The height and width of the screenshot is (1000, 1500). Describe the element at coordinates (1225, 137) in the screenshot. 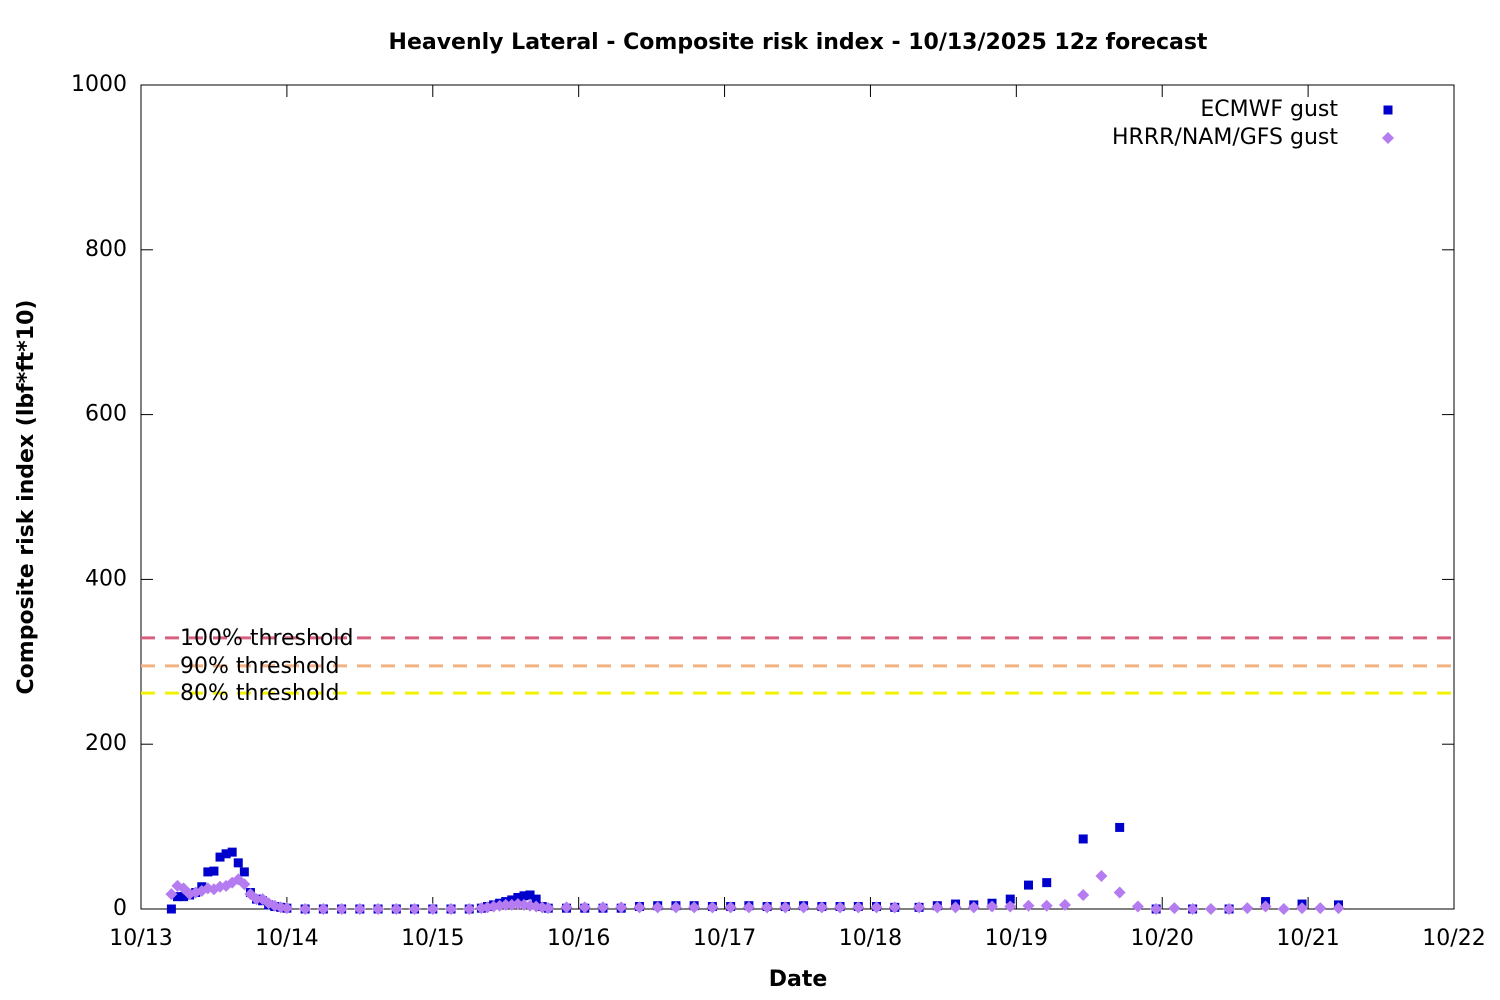

I see `legend-label: HRRR/NAM/GFS gust` at that location.